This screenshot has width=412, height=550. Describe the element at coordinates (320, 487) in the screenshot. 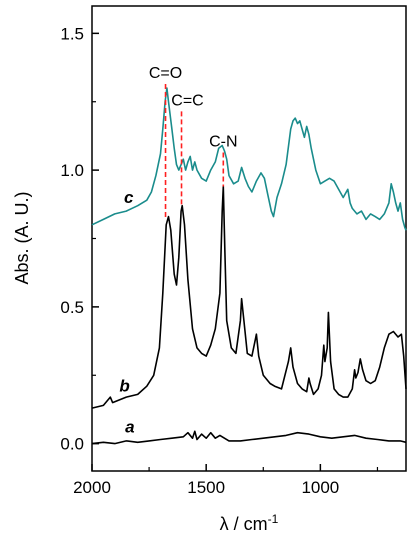

I see `x-tick-label-2: 1000` at that location.